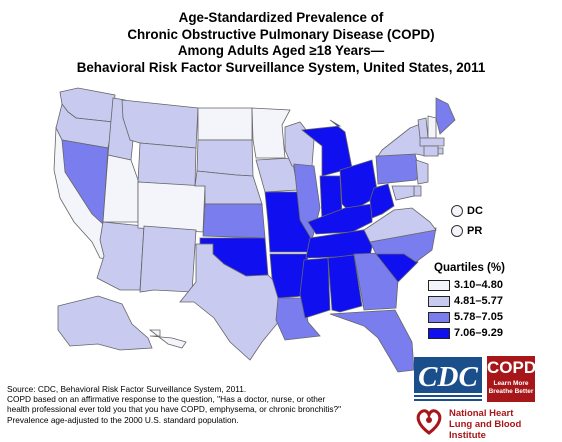 The width and height of the screenshot is (562, 442). Describe the element at coordinates (167, 339) in the screenshot. I see `state-hi` at that location.